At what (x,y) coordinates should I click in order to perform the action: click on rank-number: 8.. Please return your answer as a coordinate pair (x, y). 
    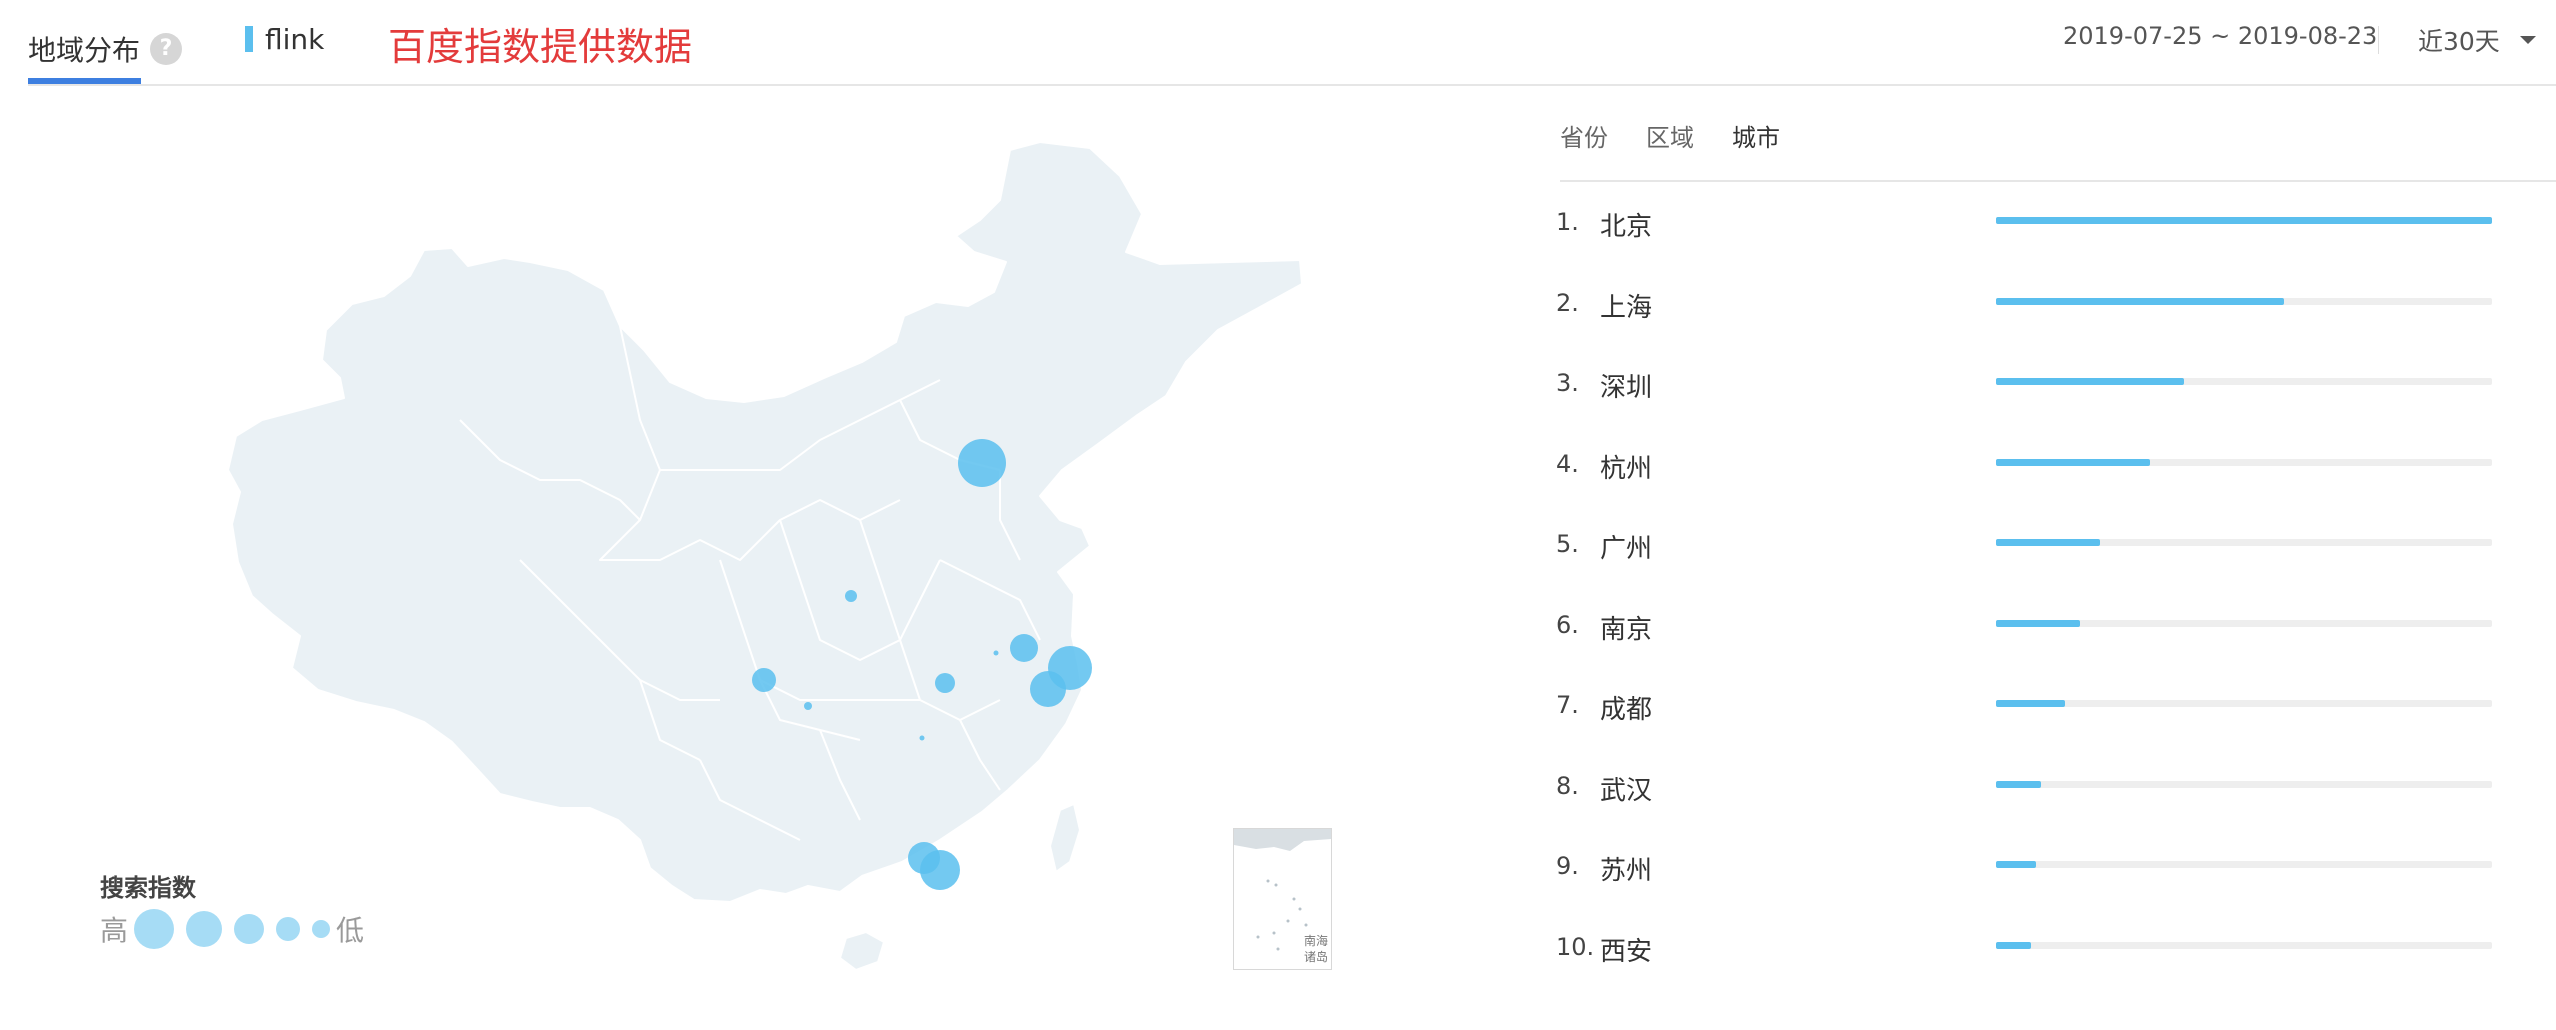
    Looking at the image, I should click on (1567, 785).